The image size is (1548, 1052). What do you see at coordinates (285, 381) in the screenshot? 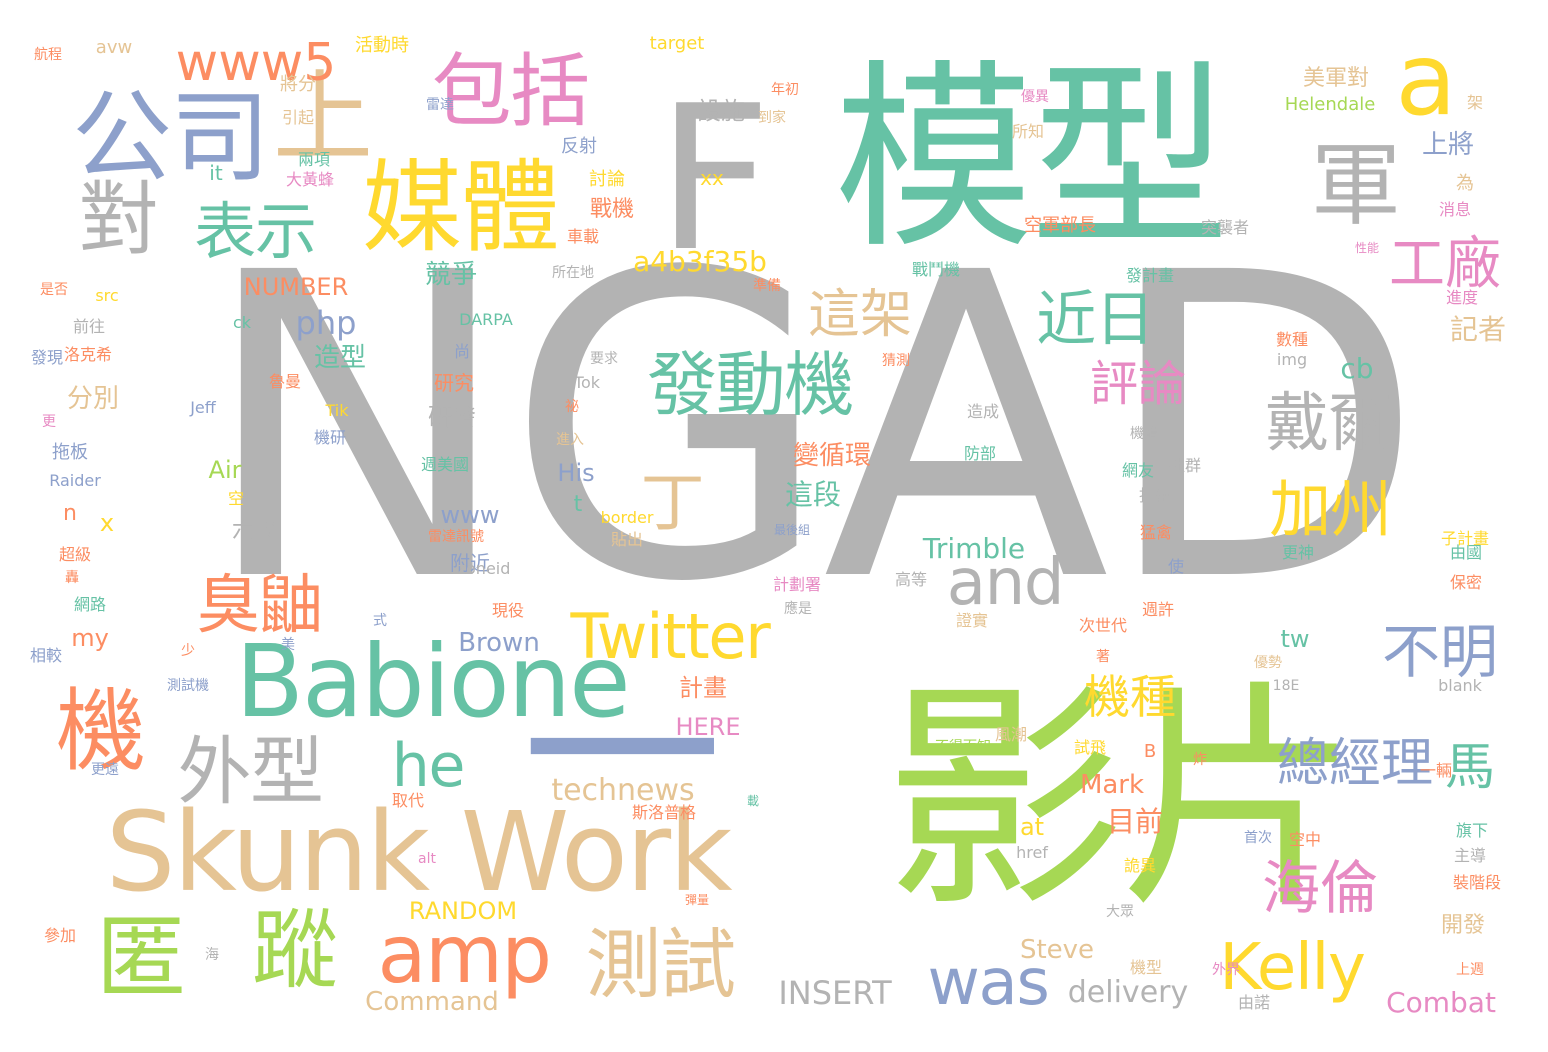
I see `word-116: 魯曼` at bounding box center [285, 381].